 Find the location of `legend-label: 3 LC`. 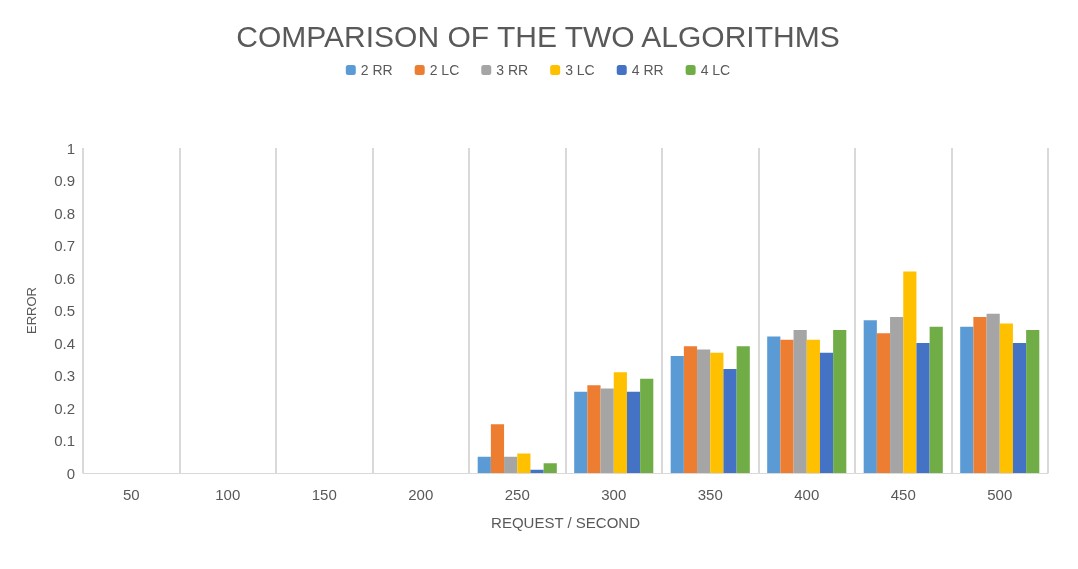

legend-label: 3 LC is located at coordinates (580, 70).